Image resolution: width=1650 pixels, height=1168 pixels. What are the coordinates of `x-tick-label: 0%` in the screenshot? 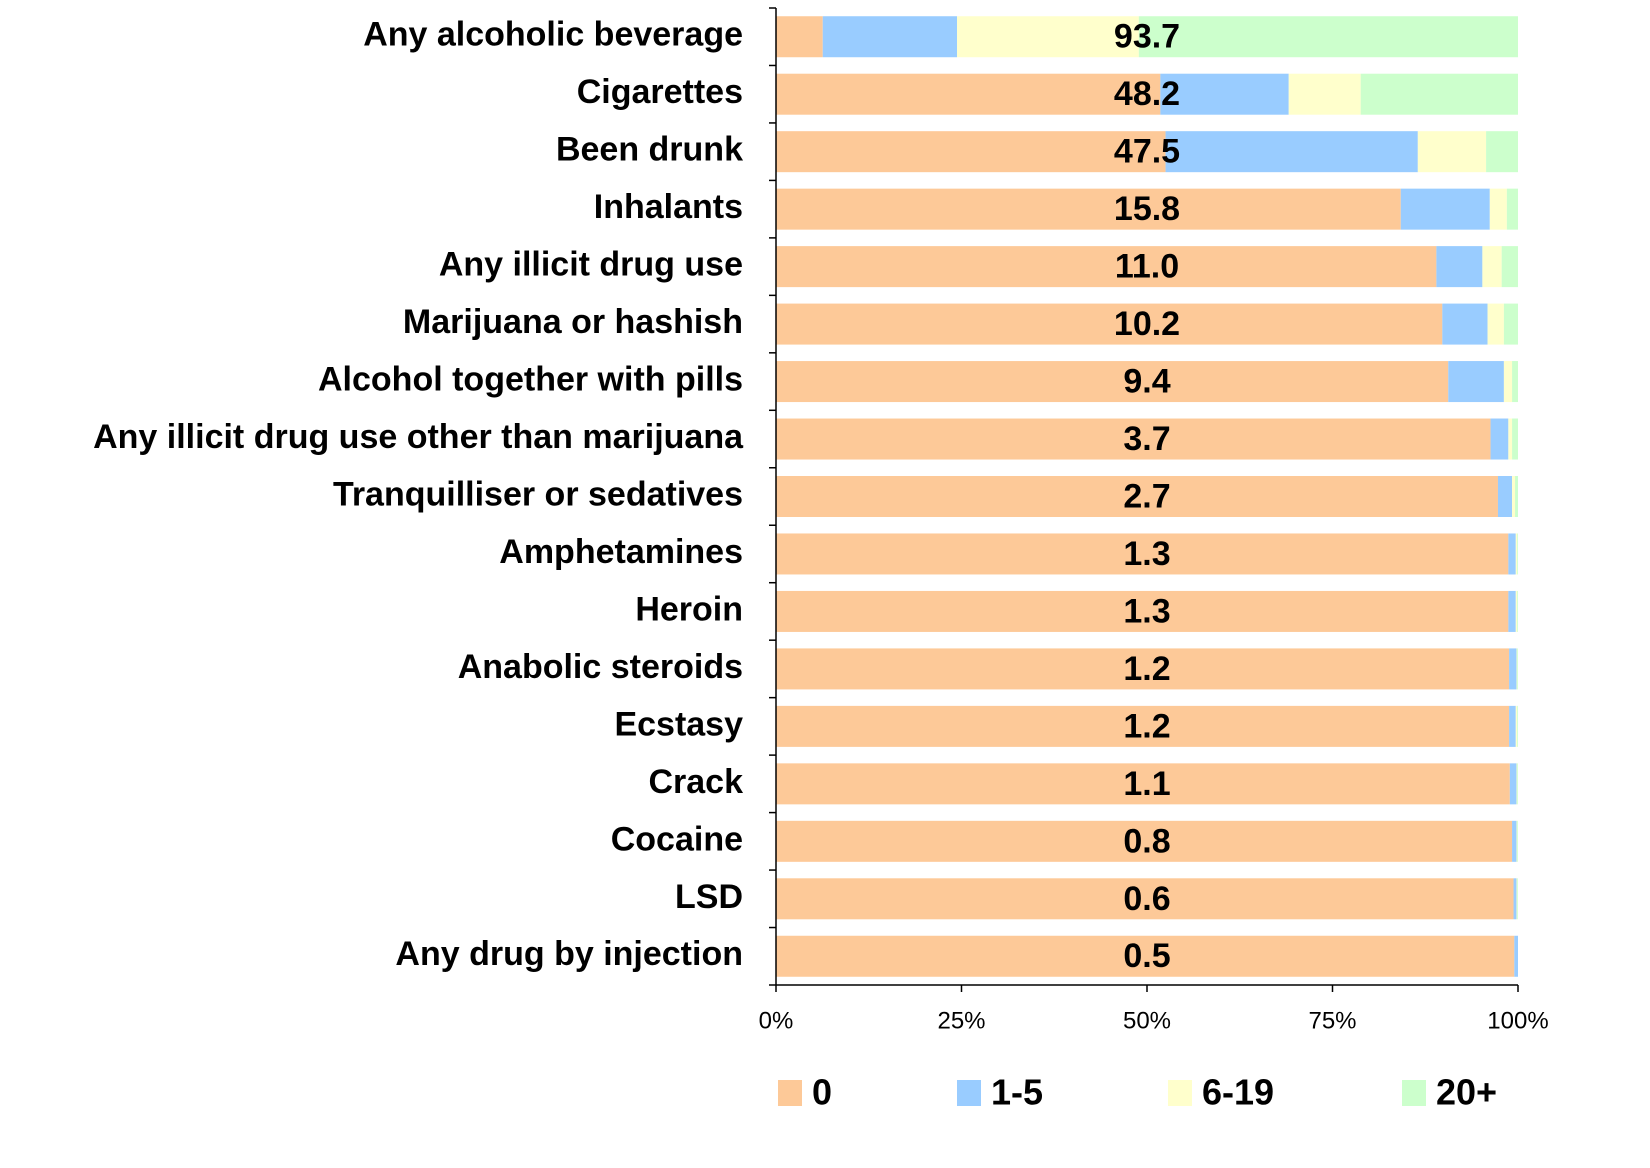 It's located at (776, 1020).